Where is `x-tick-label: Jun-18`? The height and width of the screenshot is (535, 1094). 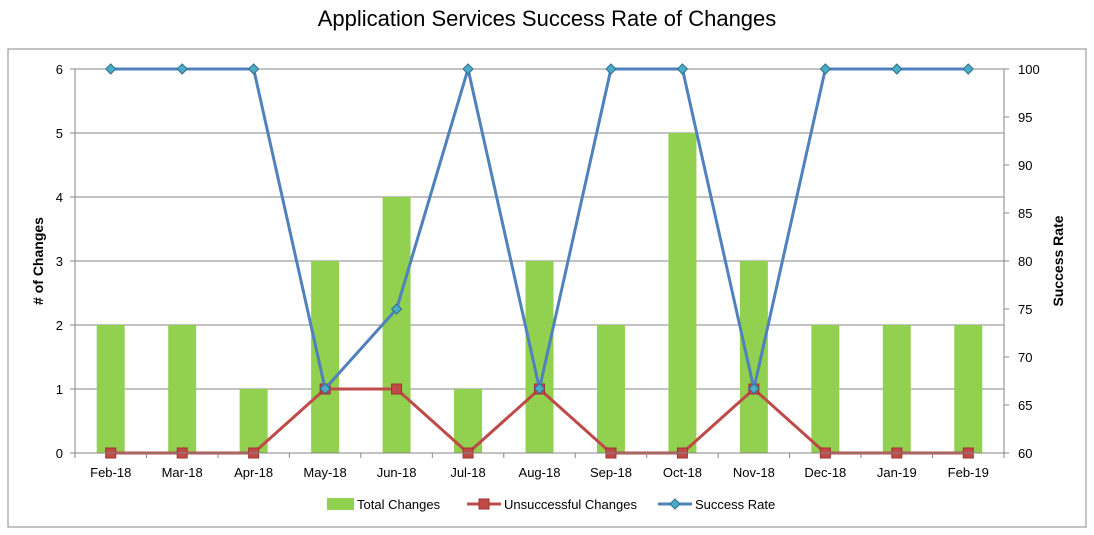
x-tick-label: Jun-18 is located at coordinates (397, 472).